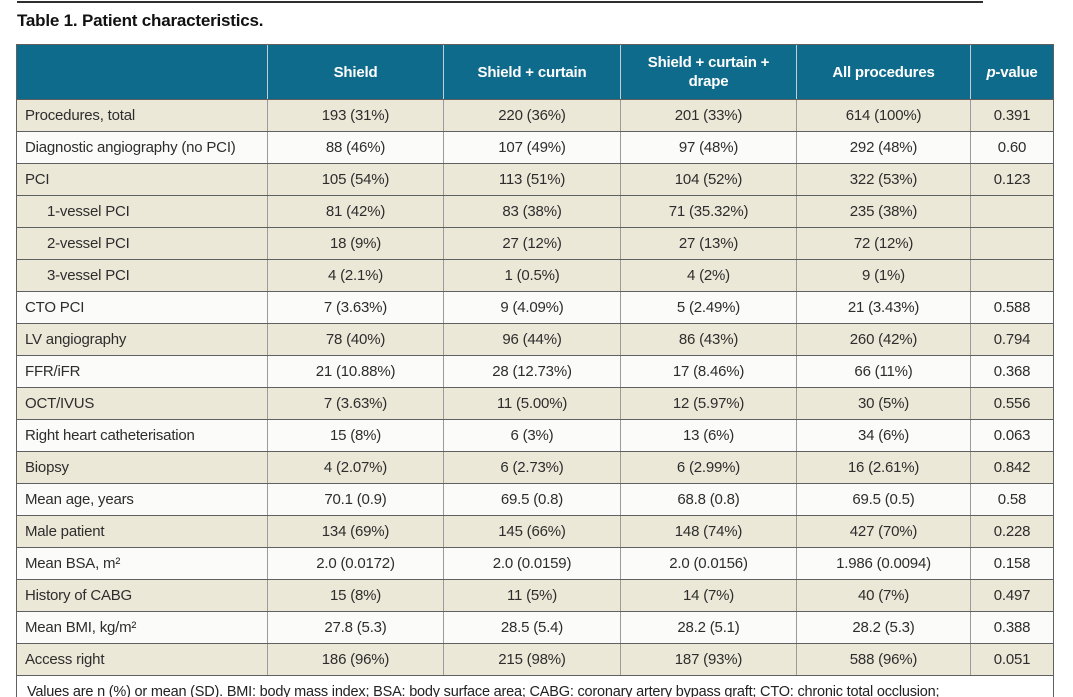 Image resolution: width=1073 pixels, height=697 pixels. Describe the element at coordinates (142, 179) in the screenshot. I see `row-label: PCI` at that location.